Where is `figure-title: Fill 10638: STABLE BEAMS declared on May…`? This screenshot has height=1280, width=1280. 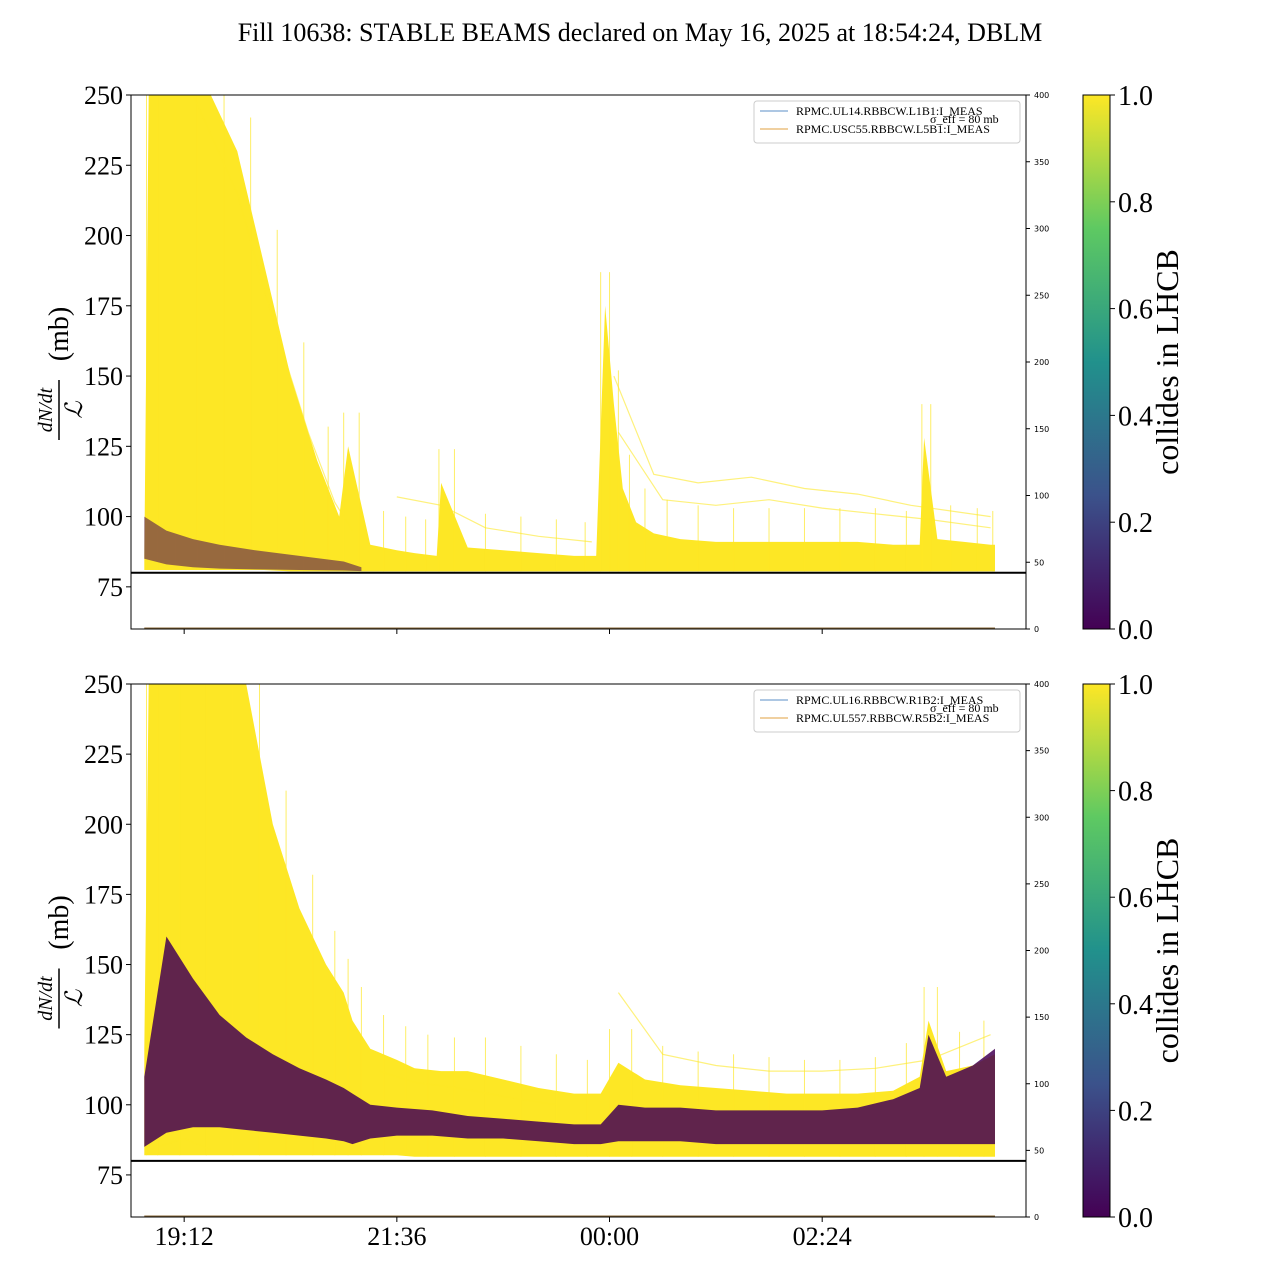
figure-title: Fill 10638: STABLE BEAMS declared on May… is located at coordinates (640, 32).